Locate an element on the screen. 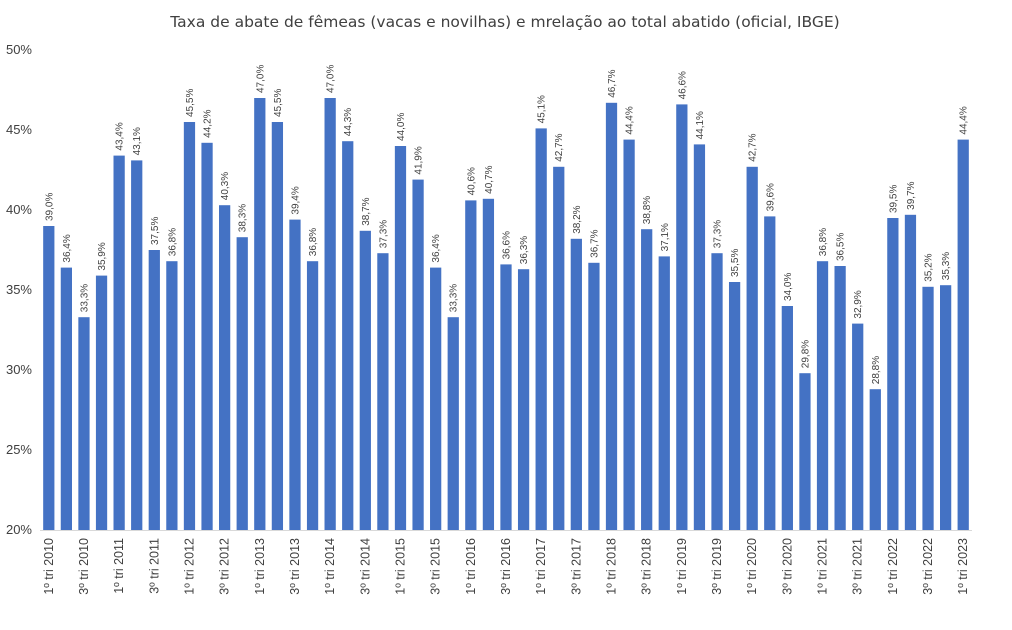  data-label: 36,3% is located at coordinates (524, 250).